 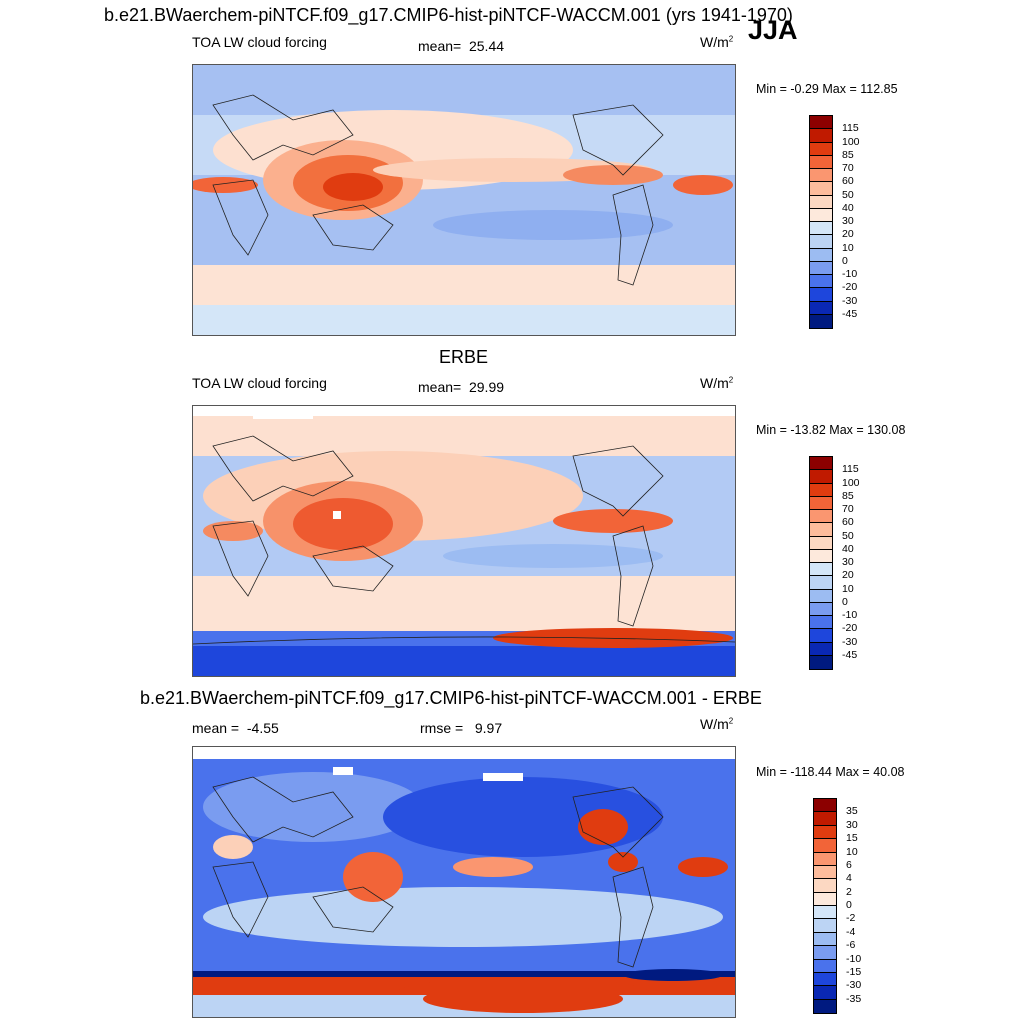 What do you see at coordinates (850, 287) in the screenshot?
I see `colorbar-tick-label: -20` at bounding box center [850, 287].